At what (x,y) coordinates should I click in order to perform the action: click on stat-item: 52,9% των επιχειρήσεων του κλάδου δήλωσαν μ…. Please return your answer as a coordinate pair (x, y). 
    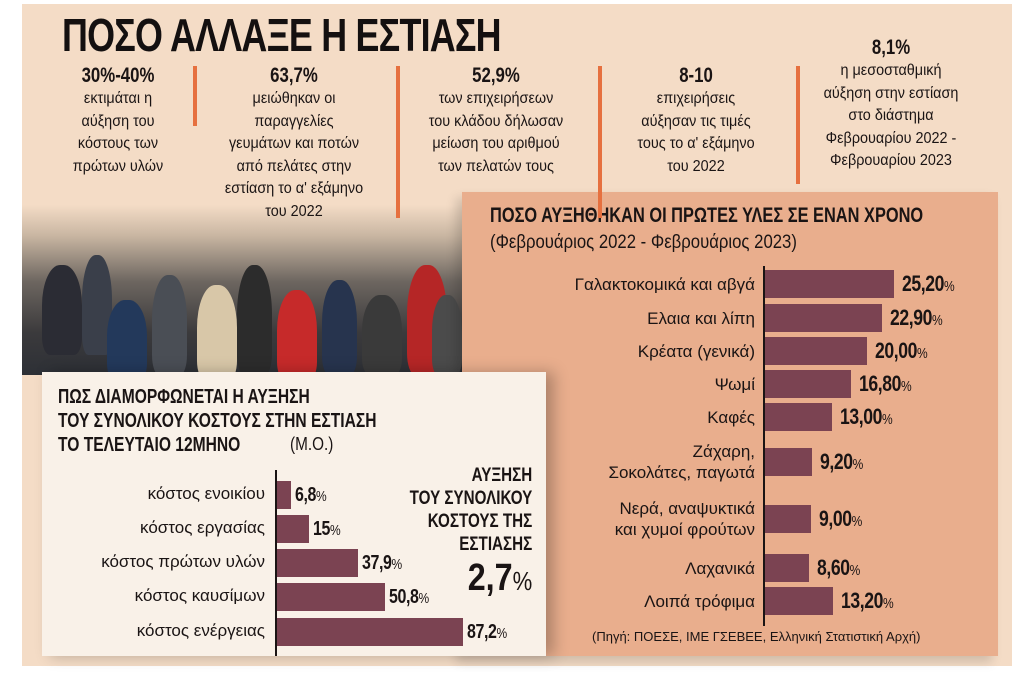
    Looking at the image, I should click on (496, 121).